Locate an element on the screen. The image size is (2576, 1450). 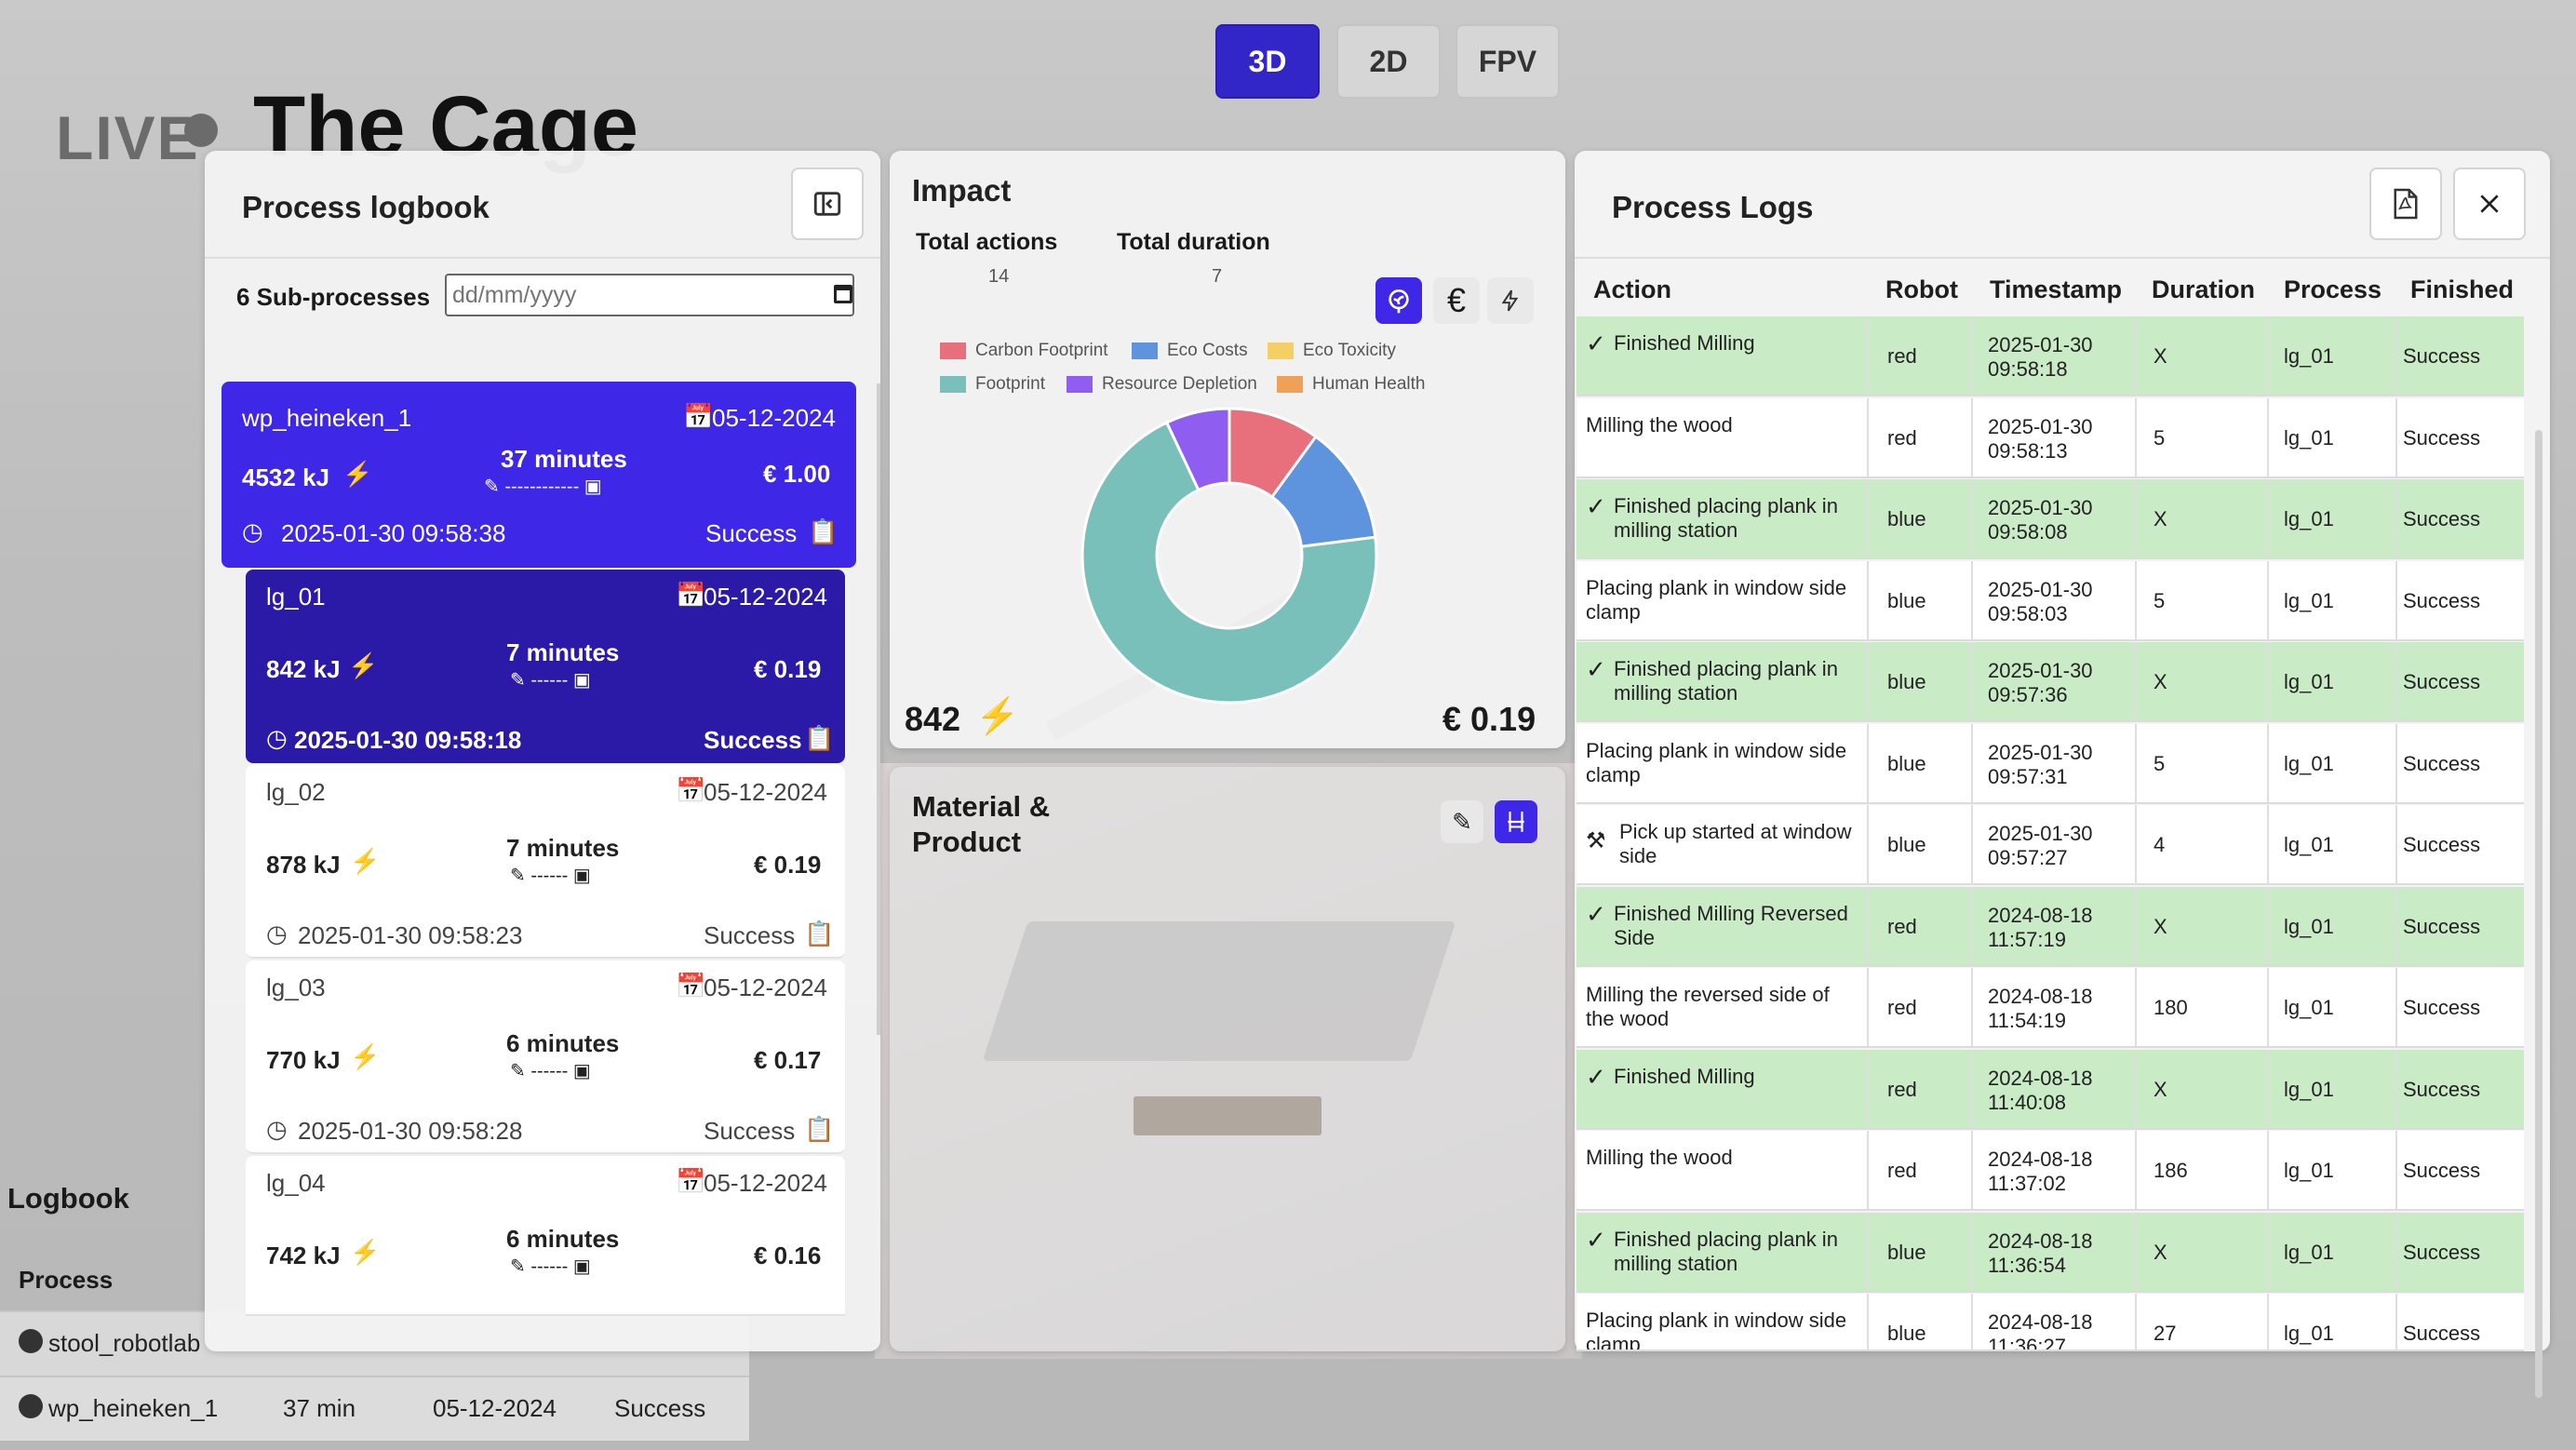
material-filter-button: ✎ is located at coordinates (1462, 822).